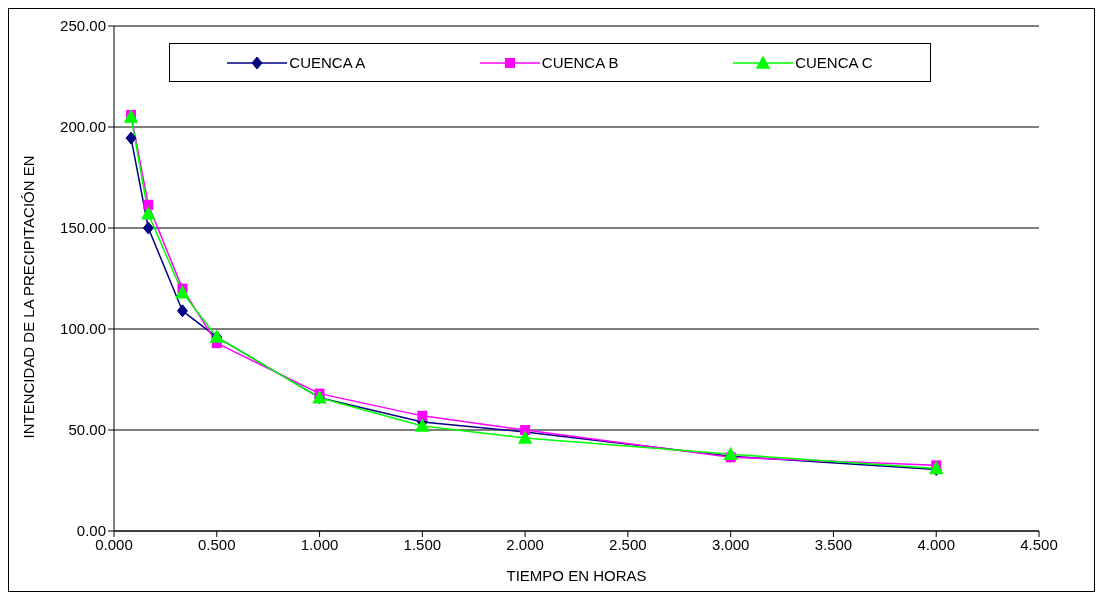 Image resolution: width=1105 pixels, height=600 pixels. What do you see at coordinates (83, 26) in the screenshot?
I see `y-tick-label: 250.00` at bounding box center [83, 26].